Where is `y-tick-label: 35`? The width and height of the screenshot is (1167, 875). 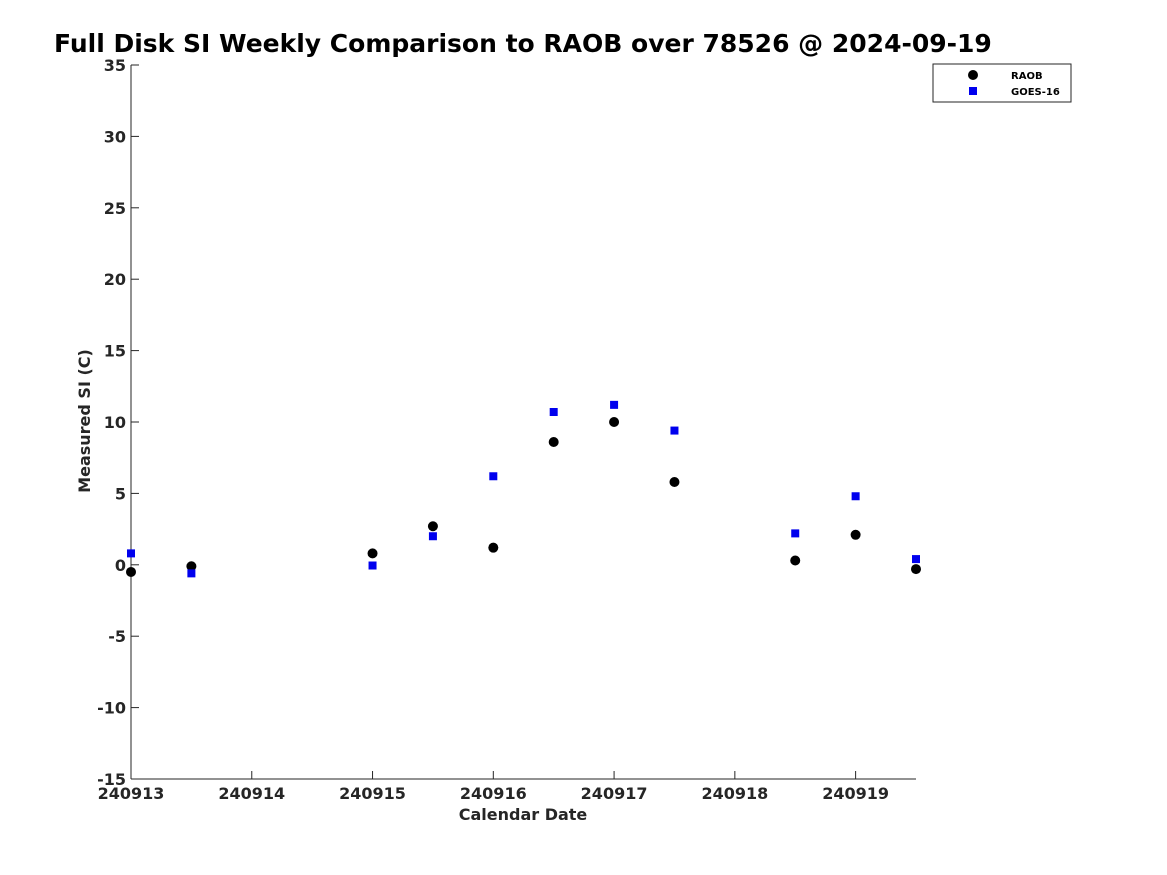 y-tick-label: 35 is located at coordinates (115, 65).